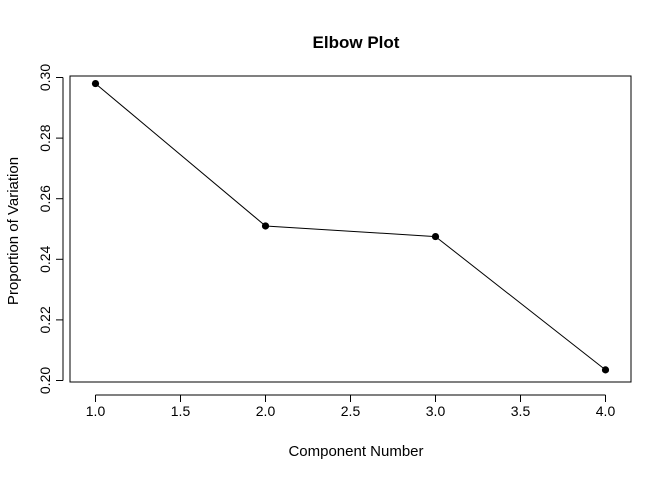  Describe the element at coordinates (45, 319) in the screenshot. I see `y-tick-label: 0.22` at that location.